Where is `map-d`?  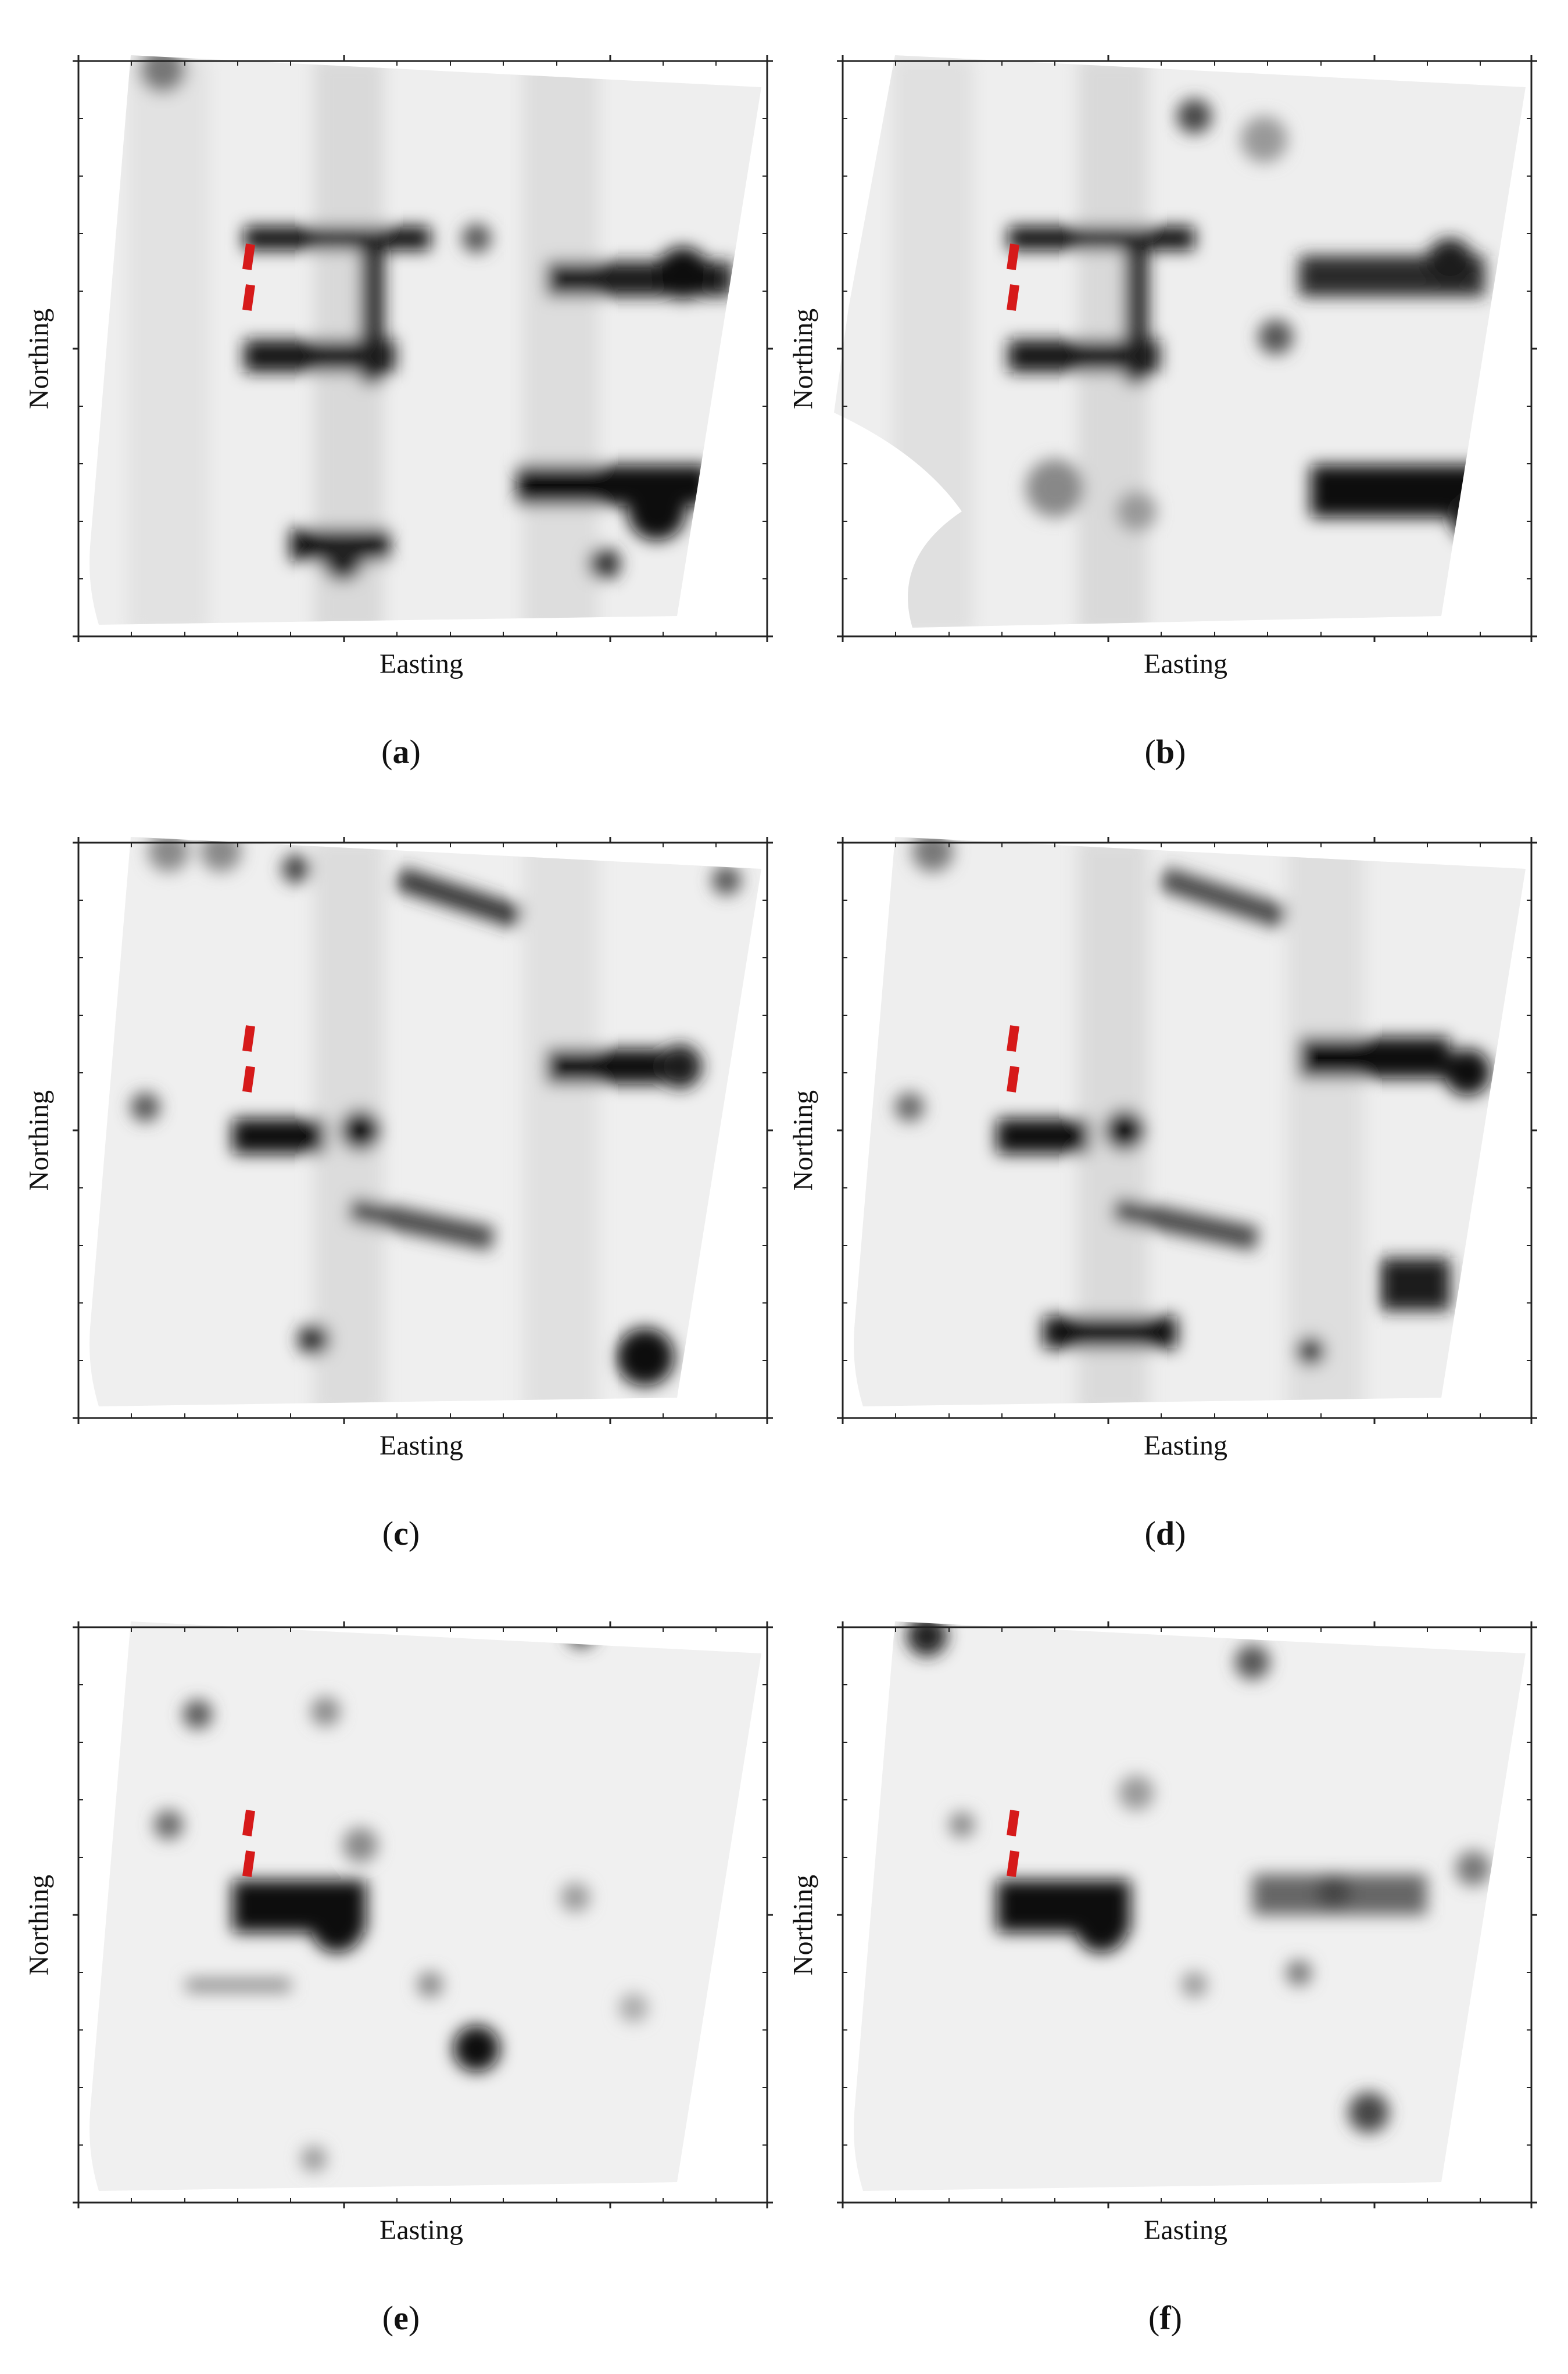
map-d is located at coordinates (1187, 1130).